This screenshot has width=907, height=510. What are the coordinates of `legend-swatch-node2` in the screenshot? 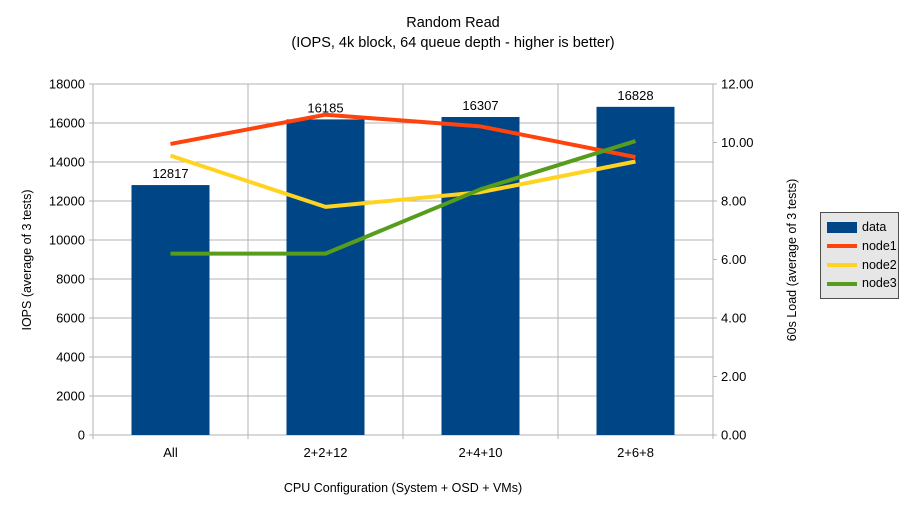 It's located at (842, 264).